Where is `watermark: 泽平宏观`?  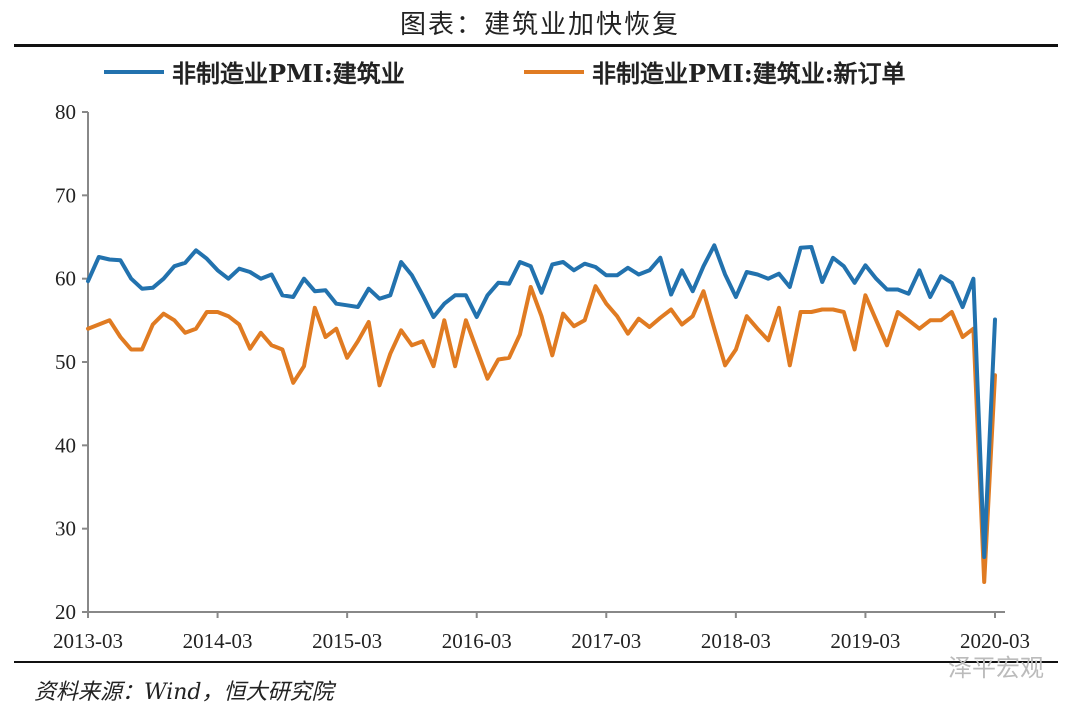 watermark: 泽平宏观 is located at coordinates (996, 668).